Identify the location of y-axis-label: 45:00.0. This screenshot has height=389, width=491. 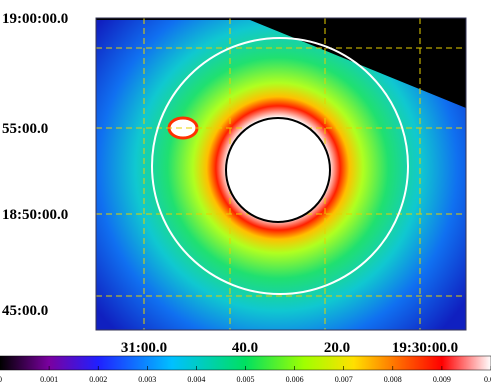
(25, 311).